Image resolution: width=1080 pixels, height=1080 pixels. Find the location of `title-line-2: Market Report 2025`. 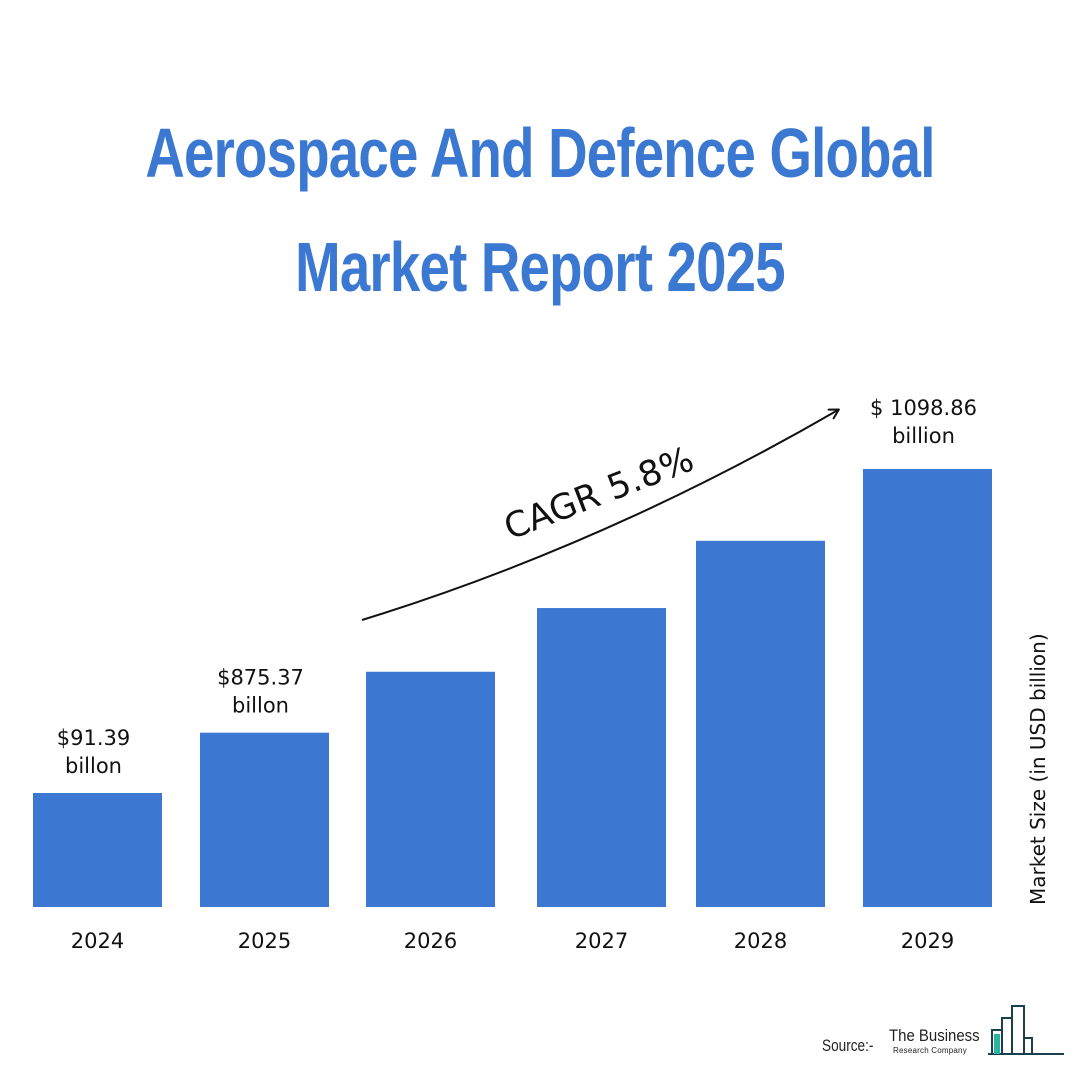

title-line-2: Market Report 2025 is located at coordinates (540, 267).